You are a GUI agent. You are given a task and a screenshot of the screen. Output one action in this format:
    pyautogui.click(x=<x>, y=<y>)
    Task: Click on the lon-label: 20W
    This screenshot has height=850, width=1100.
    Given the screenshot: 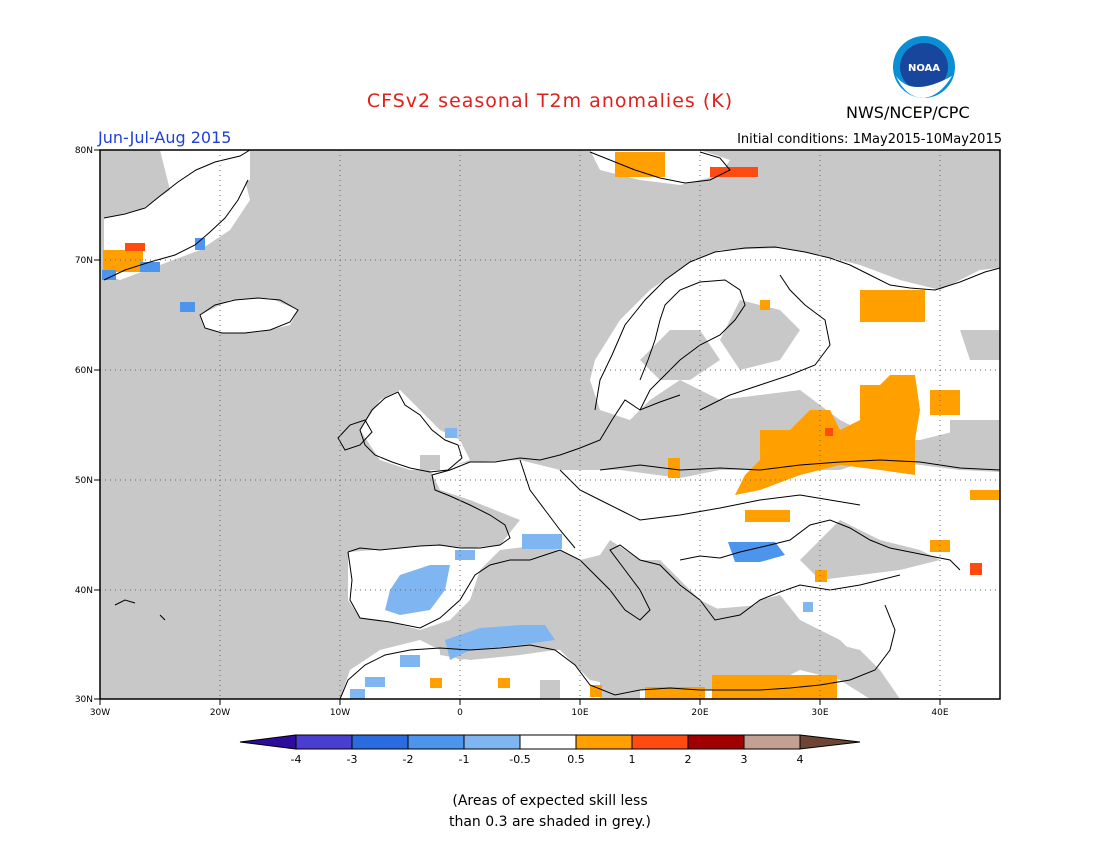 What is the action you would take?
    pyautogui.click(x=220, y=713)
    